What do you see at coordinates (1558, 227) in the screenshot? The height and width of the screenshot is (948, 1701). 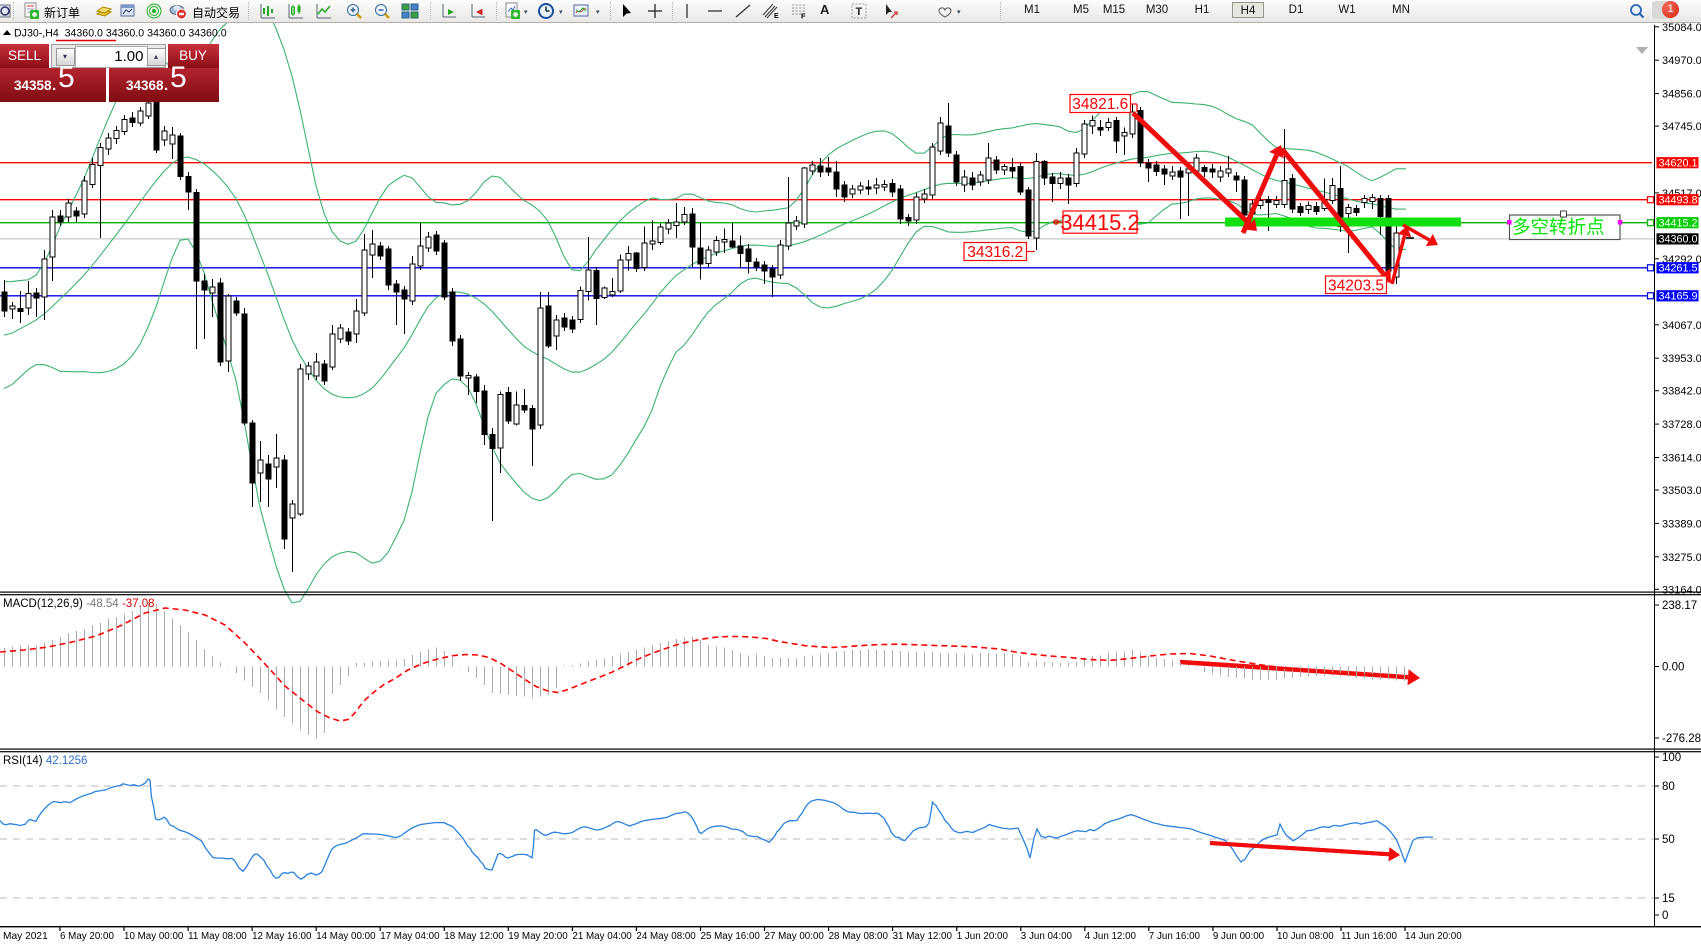 I see `svg-text: 多空转折点` at bounding box center [1558, 227].